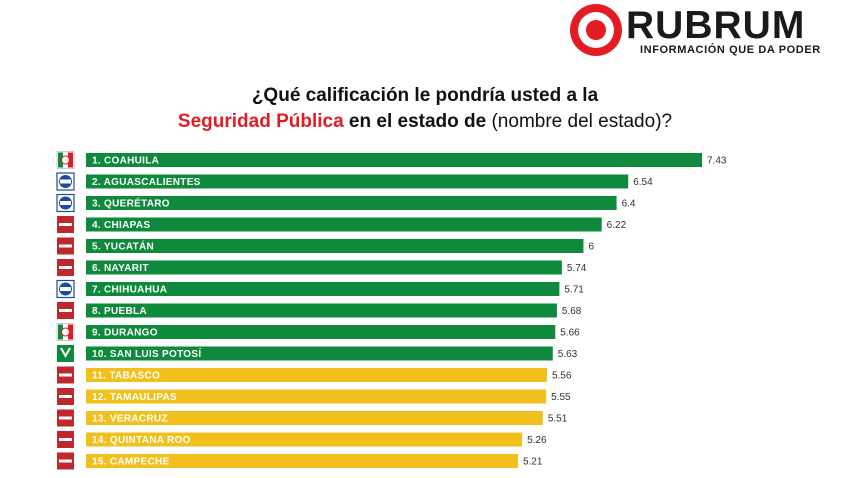 This screenshot has height=478, width=850. Describe the element at coordinates (120, 268) in the screenshot. I see `bar-label-6: 6. NAYARIT` at that location.